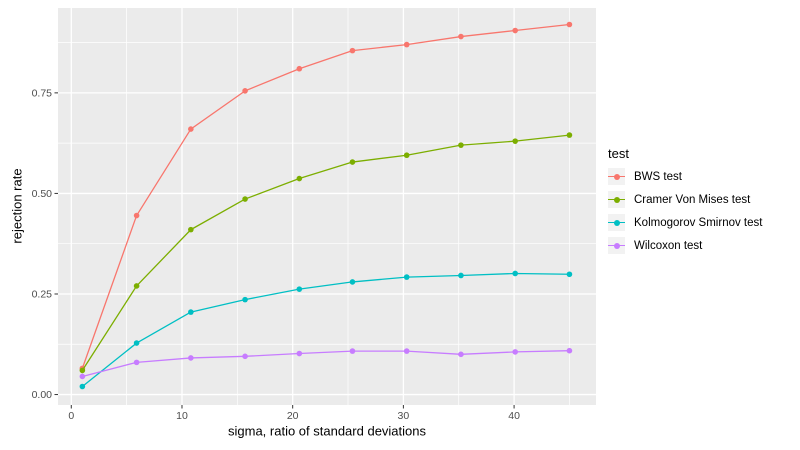 Image resolution: width=800 pixels, height=450 pixels. I want to click on x-axis-tick-label: 0, so click(71, 416).